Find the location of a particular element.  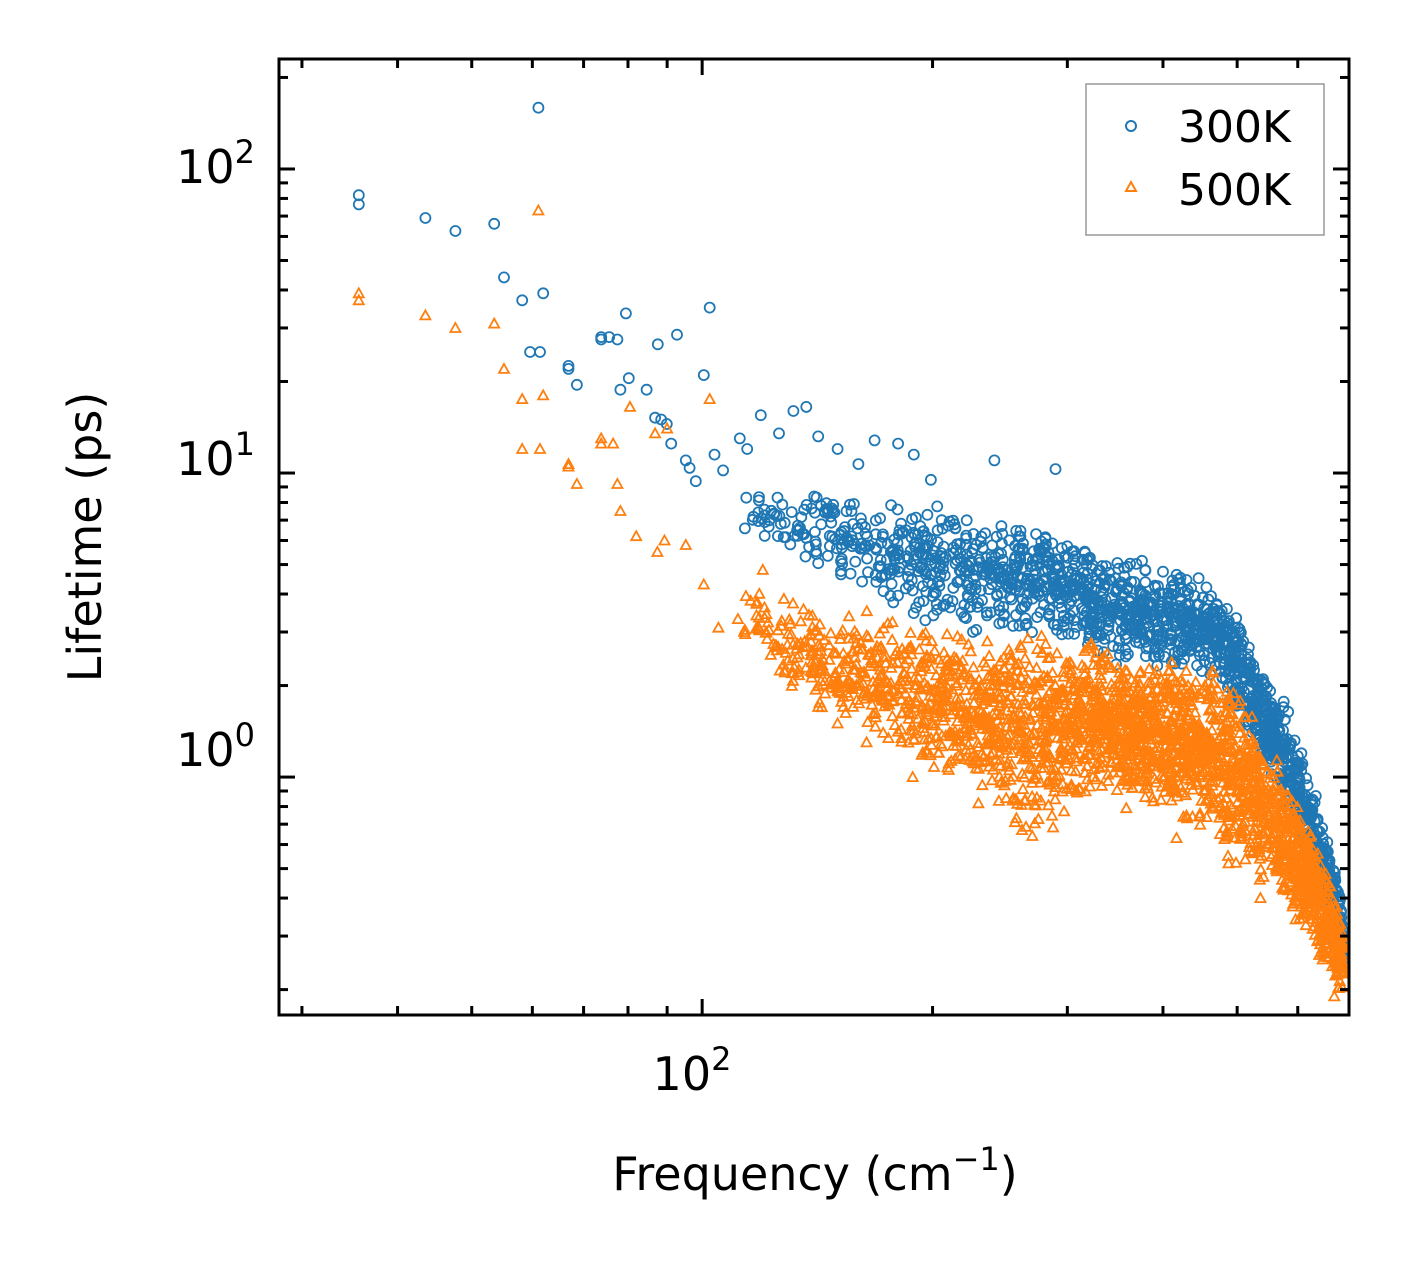

point-500k-1941 is located at coordinates (1286, 816).